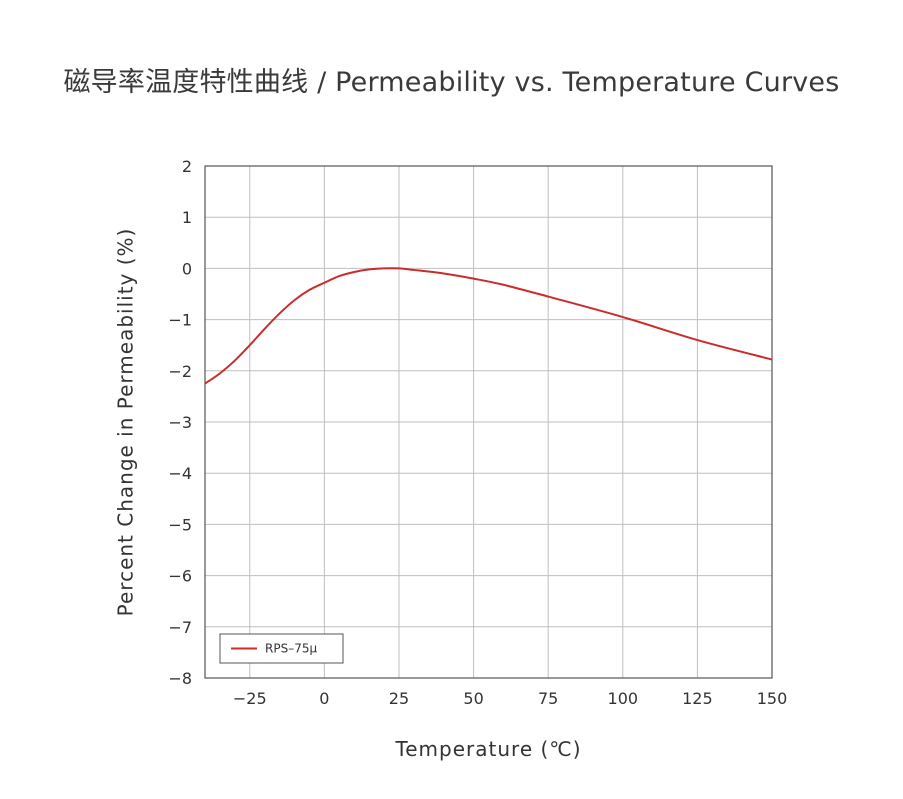  I want to click on y-tick-label: 0, so click(187, 268).